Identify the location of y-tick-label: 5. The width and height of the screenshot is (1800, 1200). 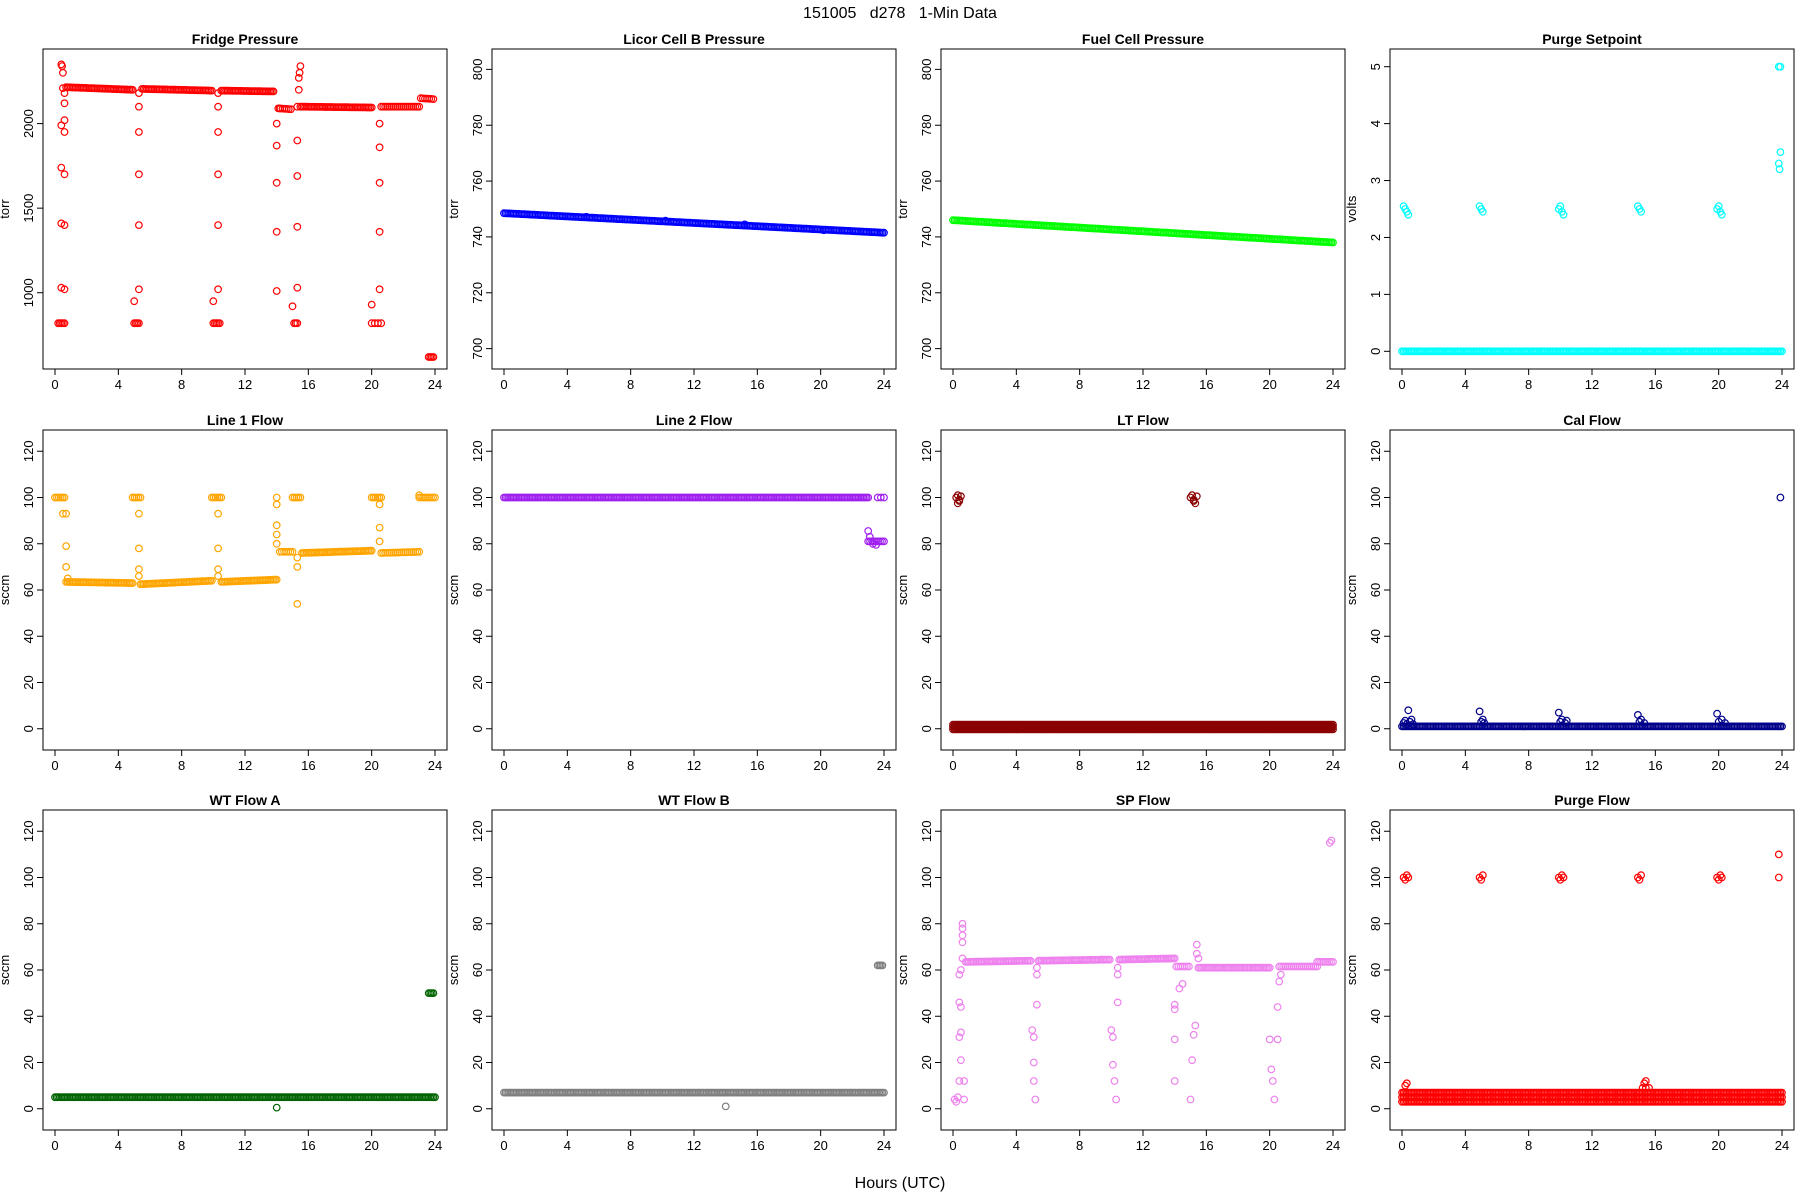
(1375, 66).